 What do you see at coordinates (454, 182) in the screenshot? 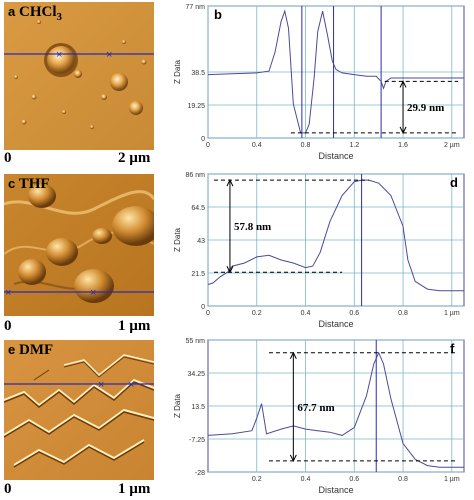
I see `panel-letter: d` at bounding box center [454, 182].